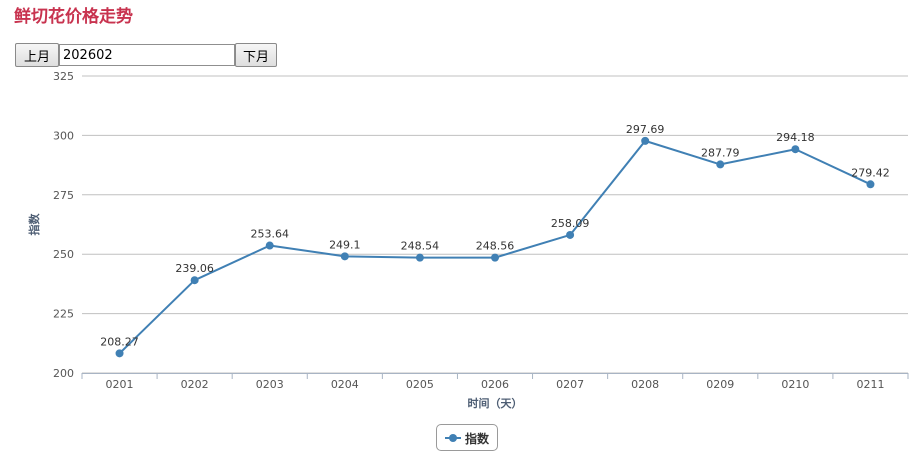 This screenshot has height=467, width=921. I want to click on y-tick-label: 200, so click(63, 373).